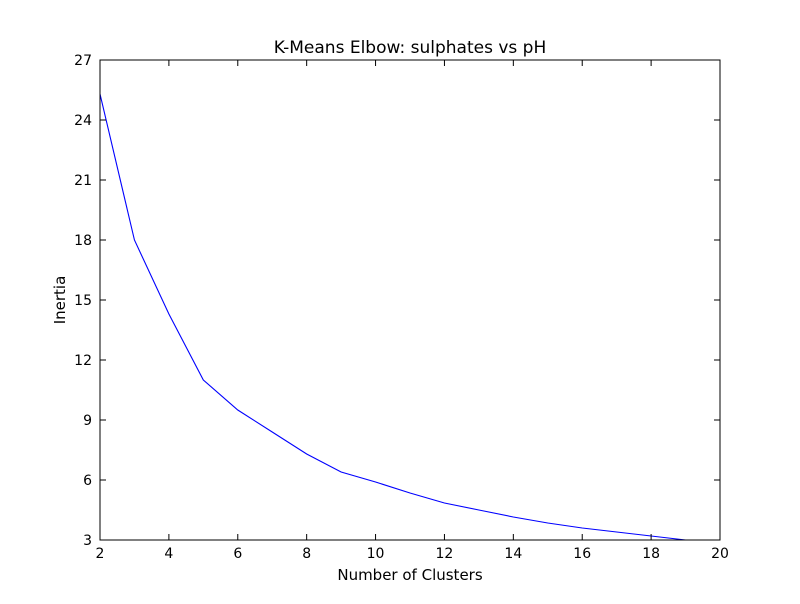  Describe the element at coordinates (306, 554) in the screenshot. I see `x-tick-label: 8` at that location.